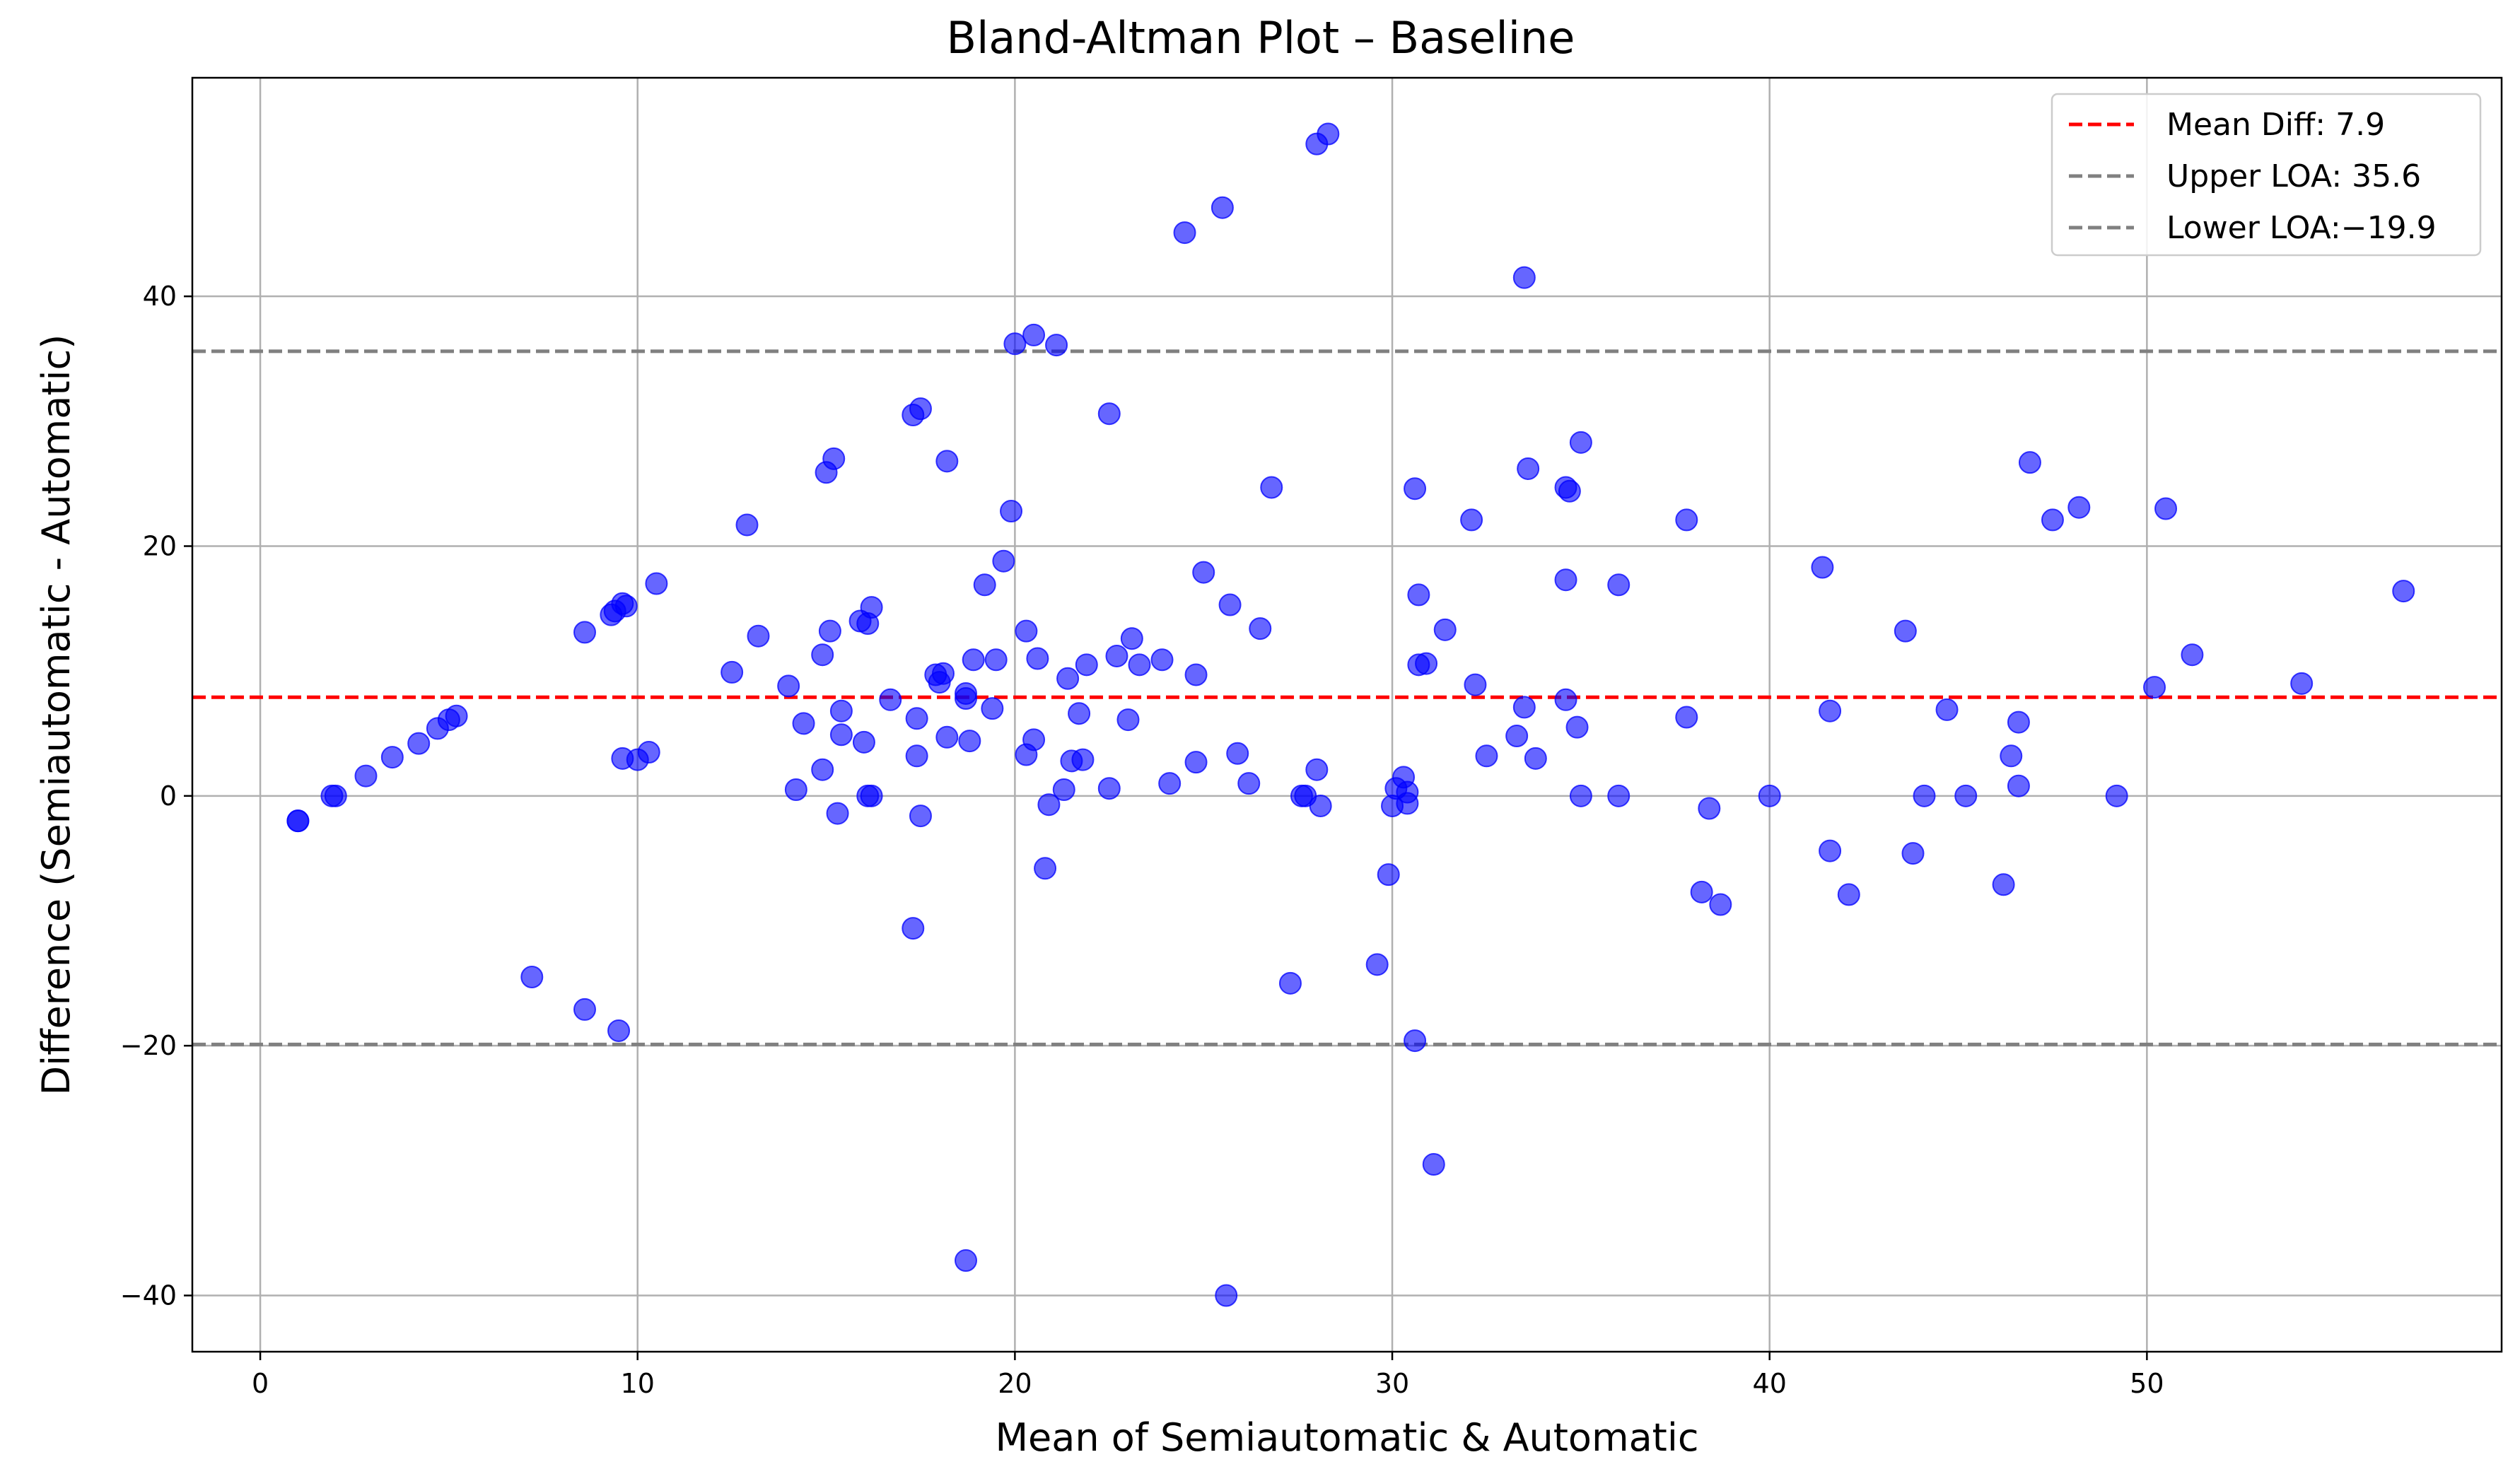 The height and width of the screenshot is (1474, 2520). Describe the element at coordinates (1261, 38) in the screenshot. I see `chart-title: Bland-Altman Plot – Baseline` at that location.